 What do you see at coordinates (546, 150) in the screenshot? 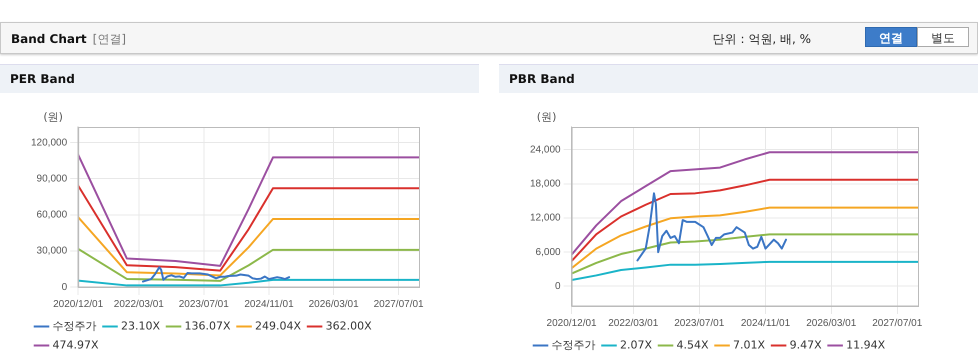
I see `y-tick-label: 24,000` at bounding box center [546, 150].